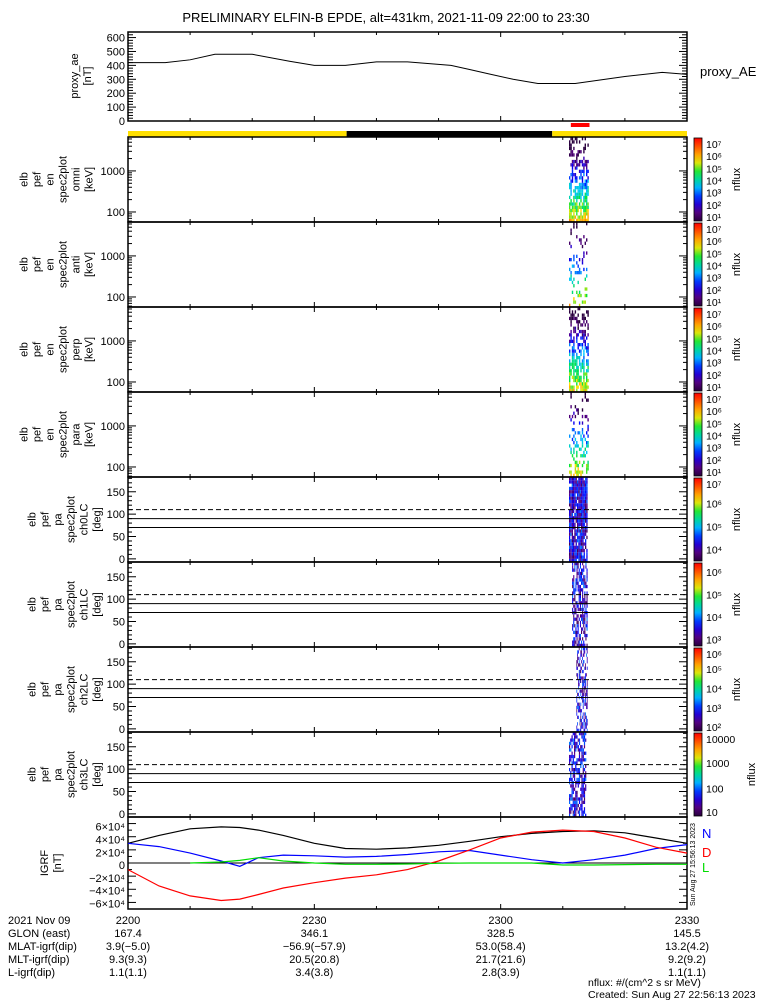 The width and height of the screenshot is (775, 1000). I want to click on pa-ch2-panel-frame, so click(407, 689).